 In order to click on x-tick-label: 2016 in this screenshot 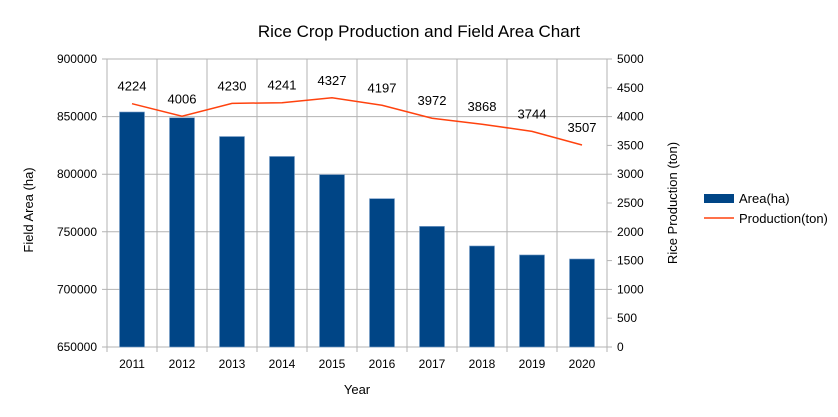, I will do `click(382, 364)`.